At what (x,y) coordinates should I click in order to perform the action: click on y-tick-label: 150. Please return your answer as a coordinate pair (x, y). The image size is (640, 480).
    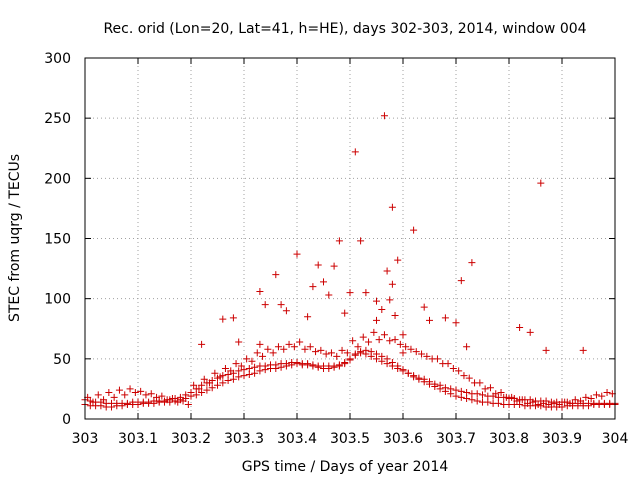
    Looking at the image, I should click on (57, 240).